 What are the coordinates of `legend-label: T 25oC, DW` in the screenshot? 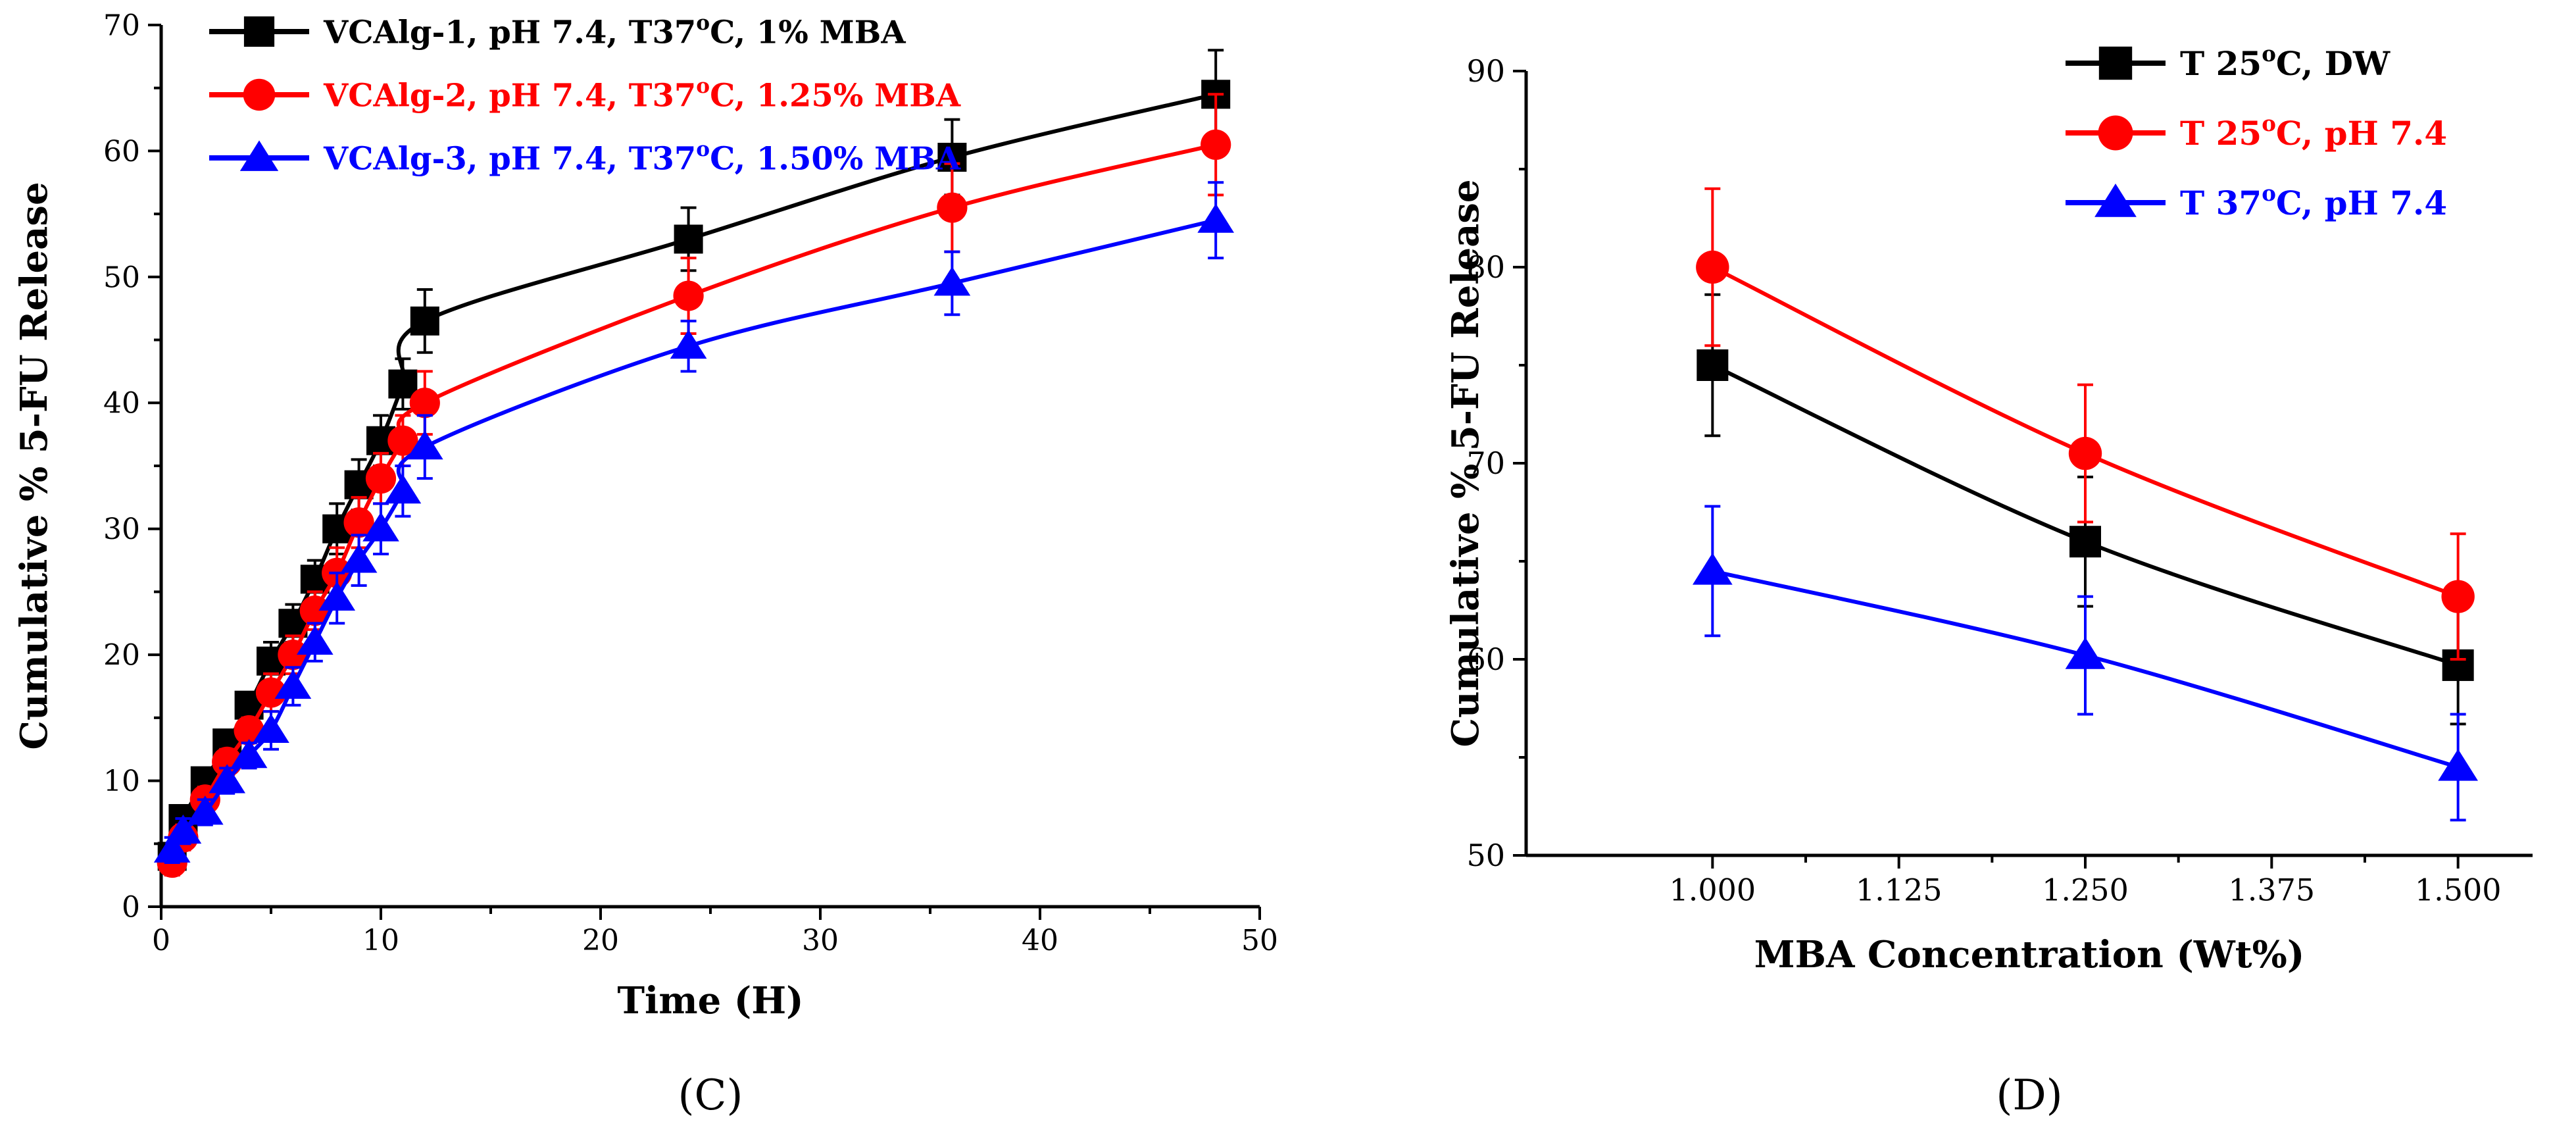 It's located at (2285, 62).